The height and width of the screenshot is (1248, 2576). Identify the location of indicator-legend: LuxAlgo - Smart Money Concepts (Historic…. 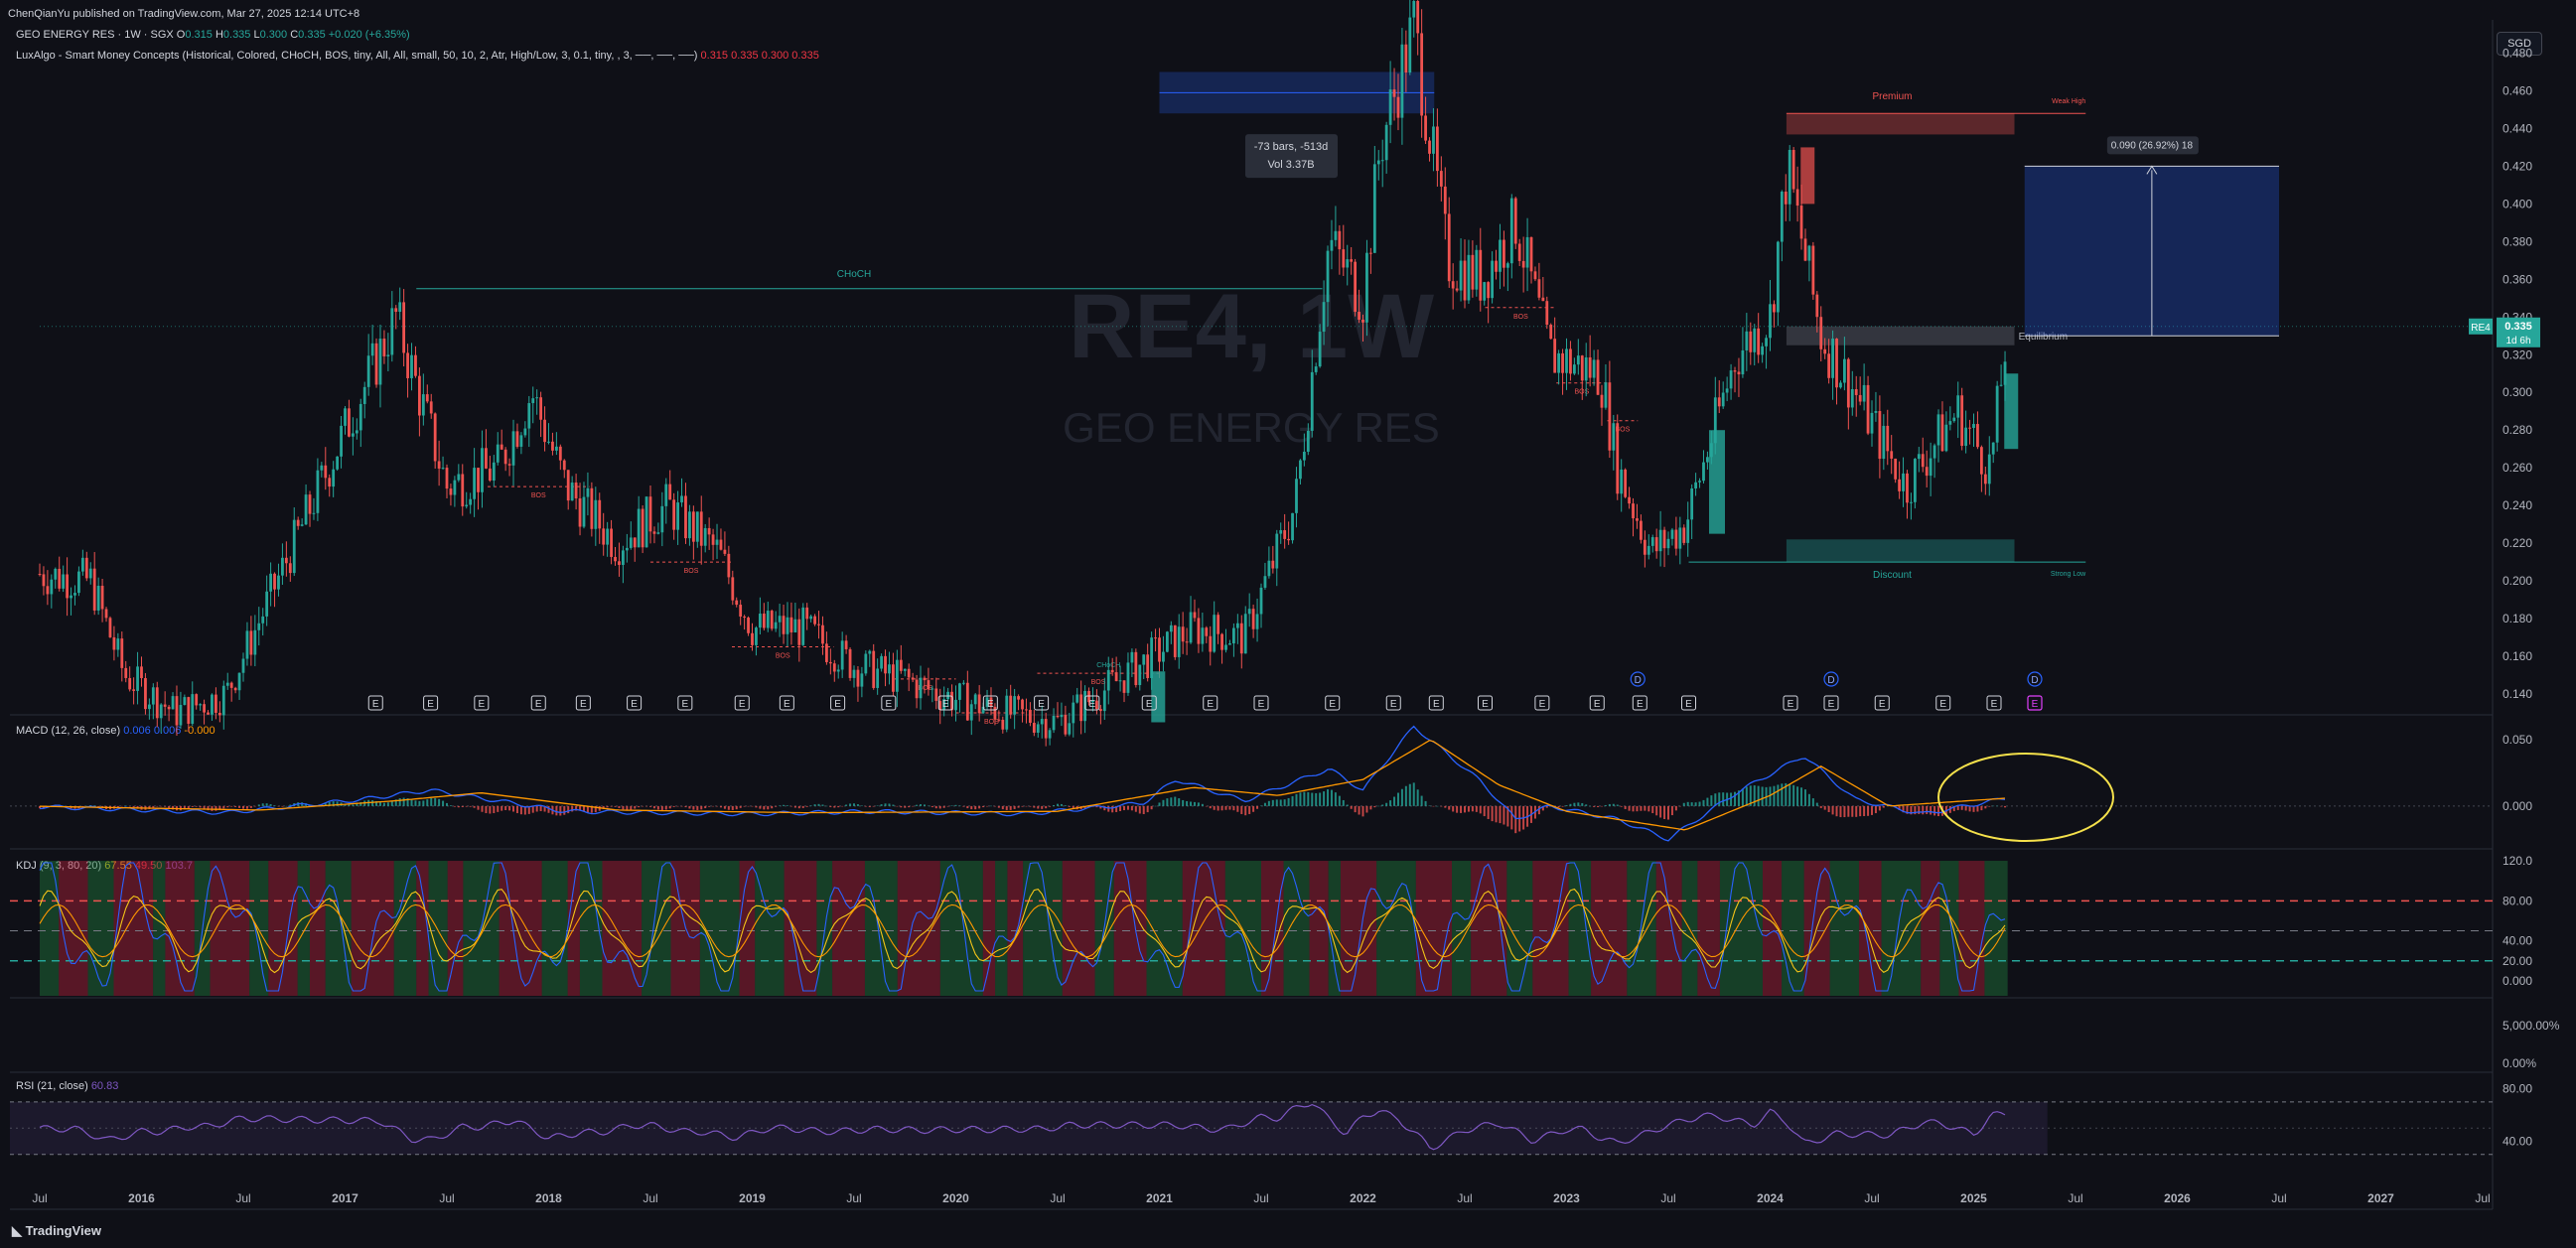
(417, 56).